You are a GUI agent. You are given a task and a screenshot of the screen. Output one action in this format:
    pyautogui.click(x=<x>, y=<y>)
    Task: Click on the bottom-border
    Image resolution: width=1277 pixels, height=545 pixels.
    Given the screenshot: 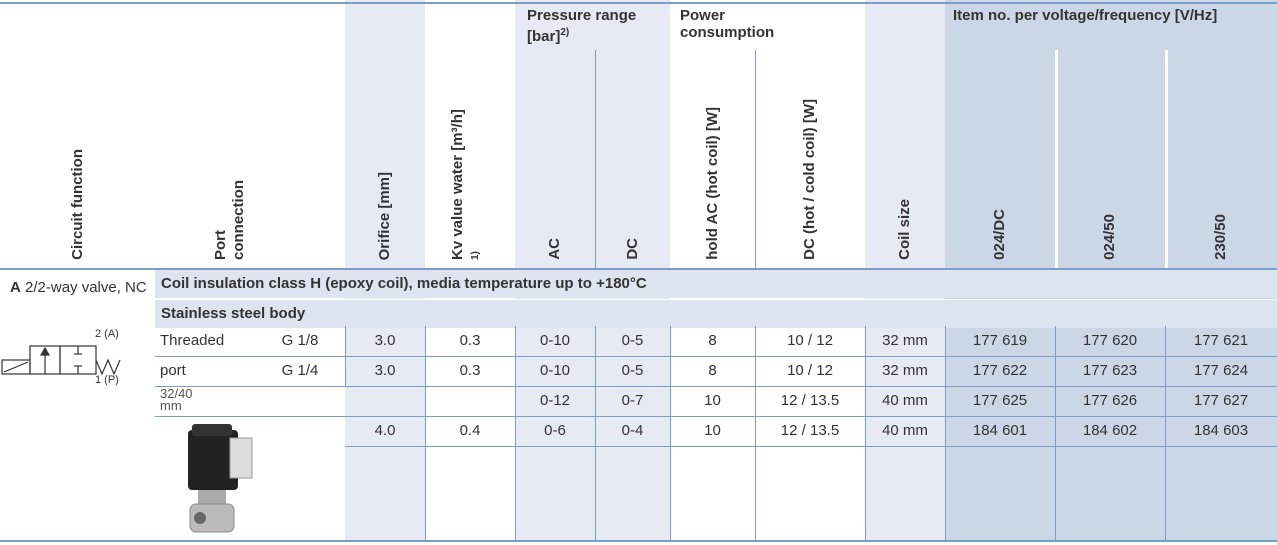 What is the action you would take?
    pyautogui.click(x=638, y=541)
    